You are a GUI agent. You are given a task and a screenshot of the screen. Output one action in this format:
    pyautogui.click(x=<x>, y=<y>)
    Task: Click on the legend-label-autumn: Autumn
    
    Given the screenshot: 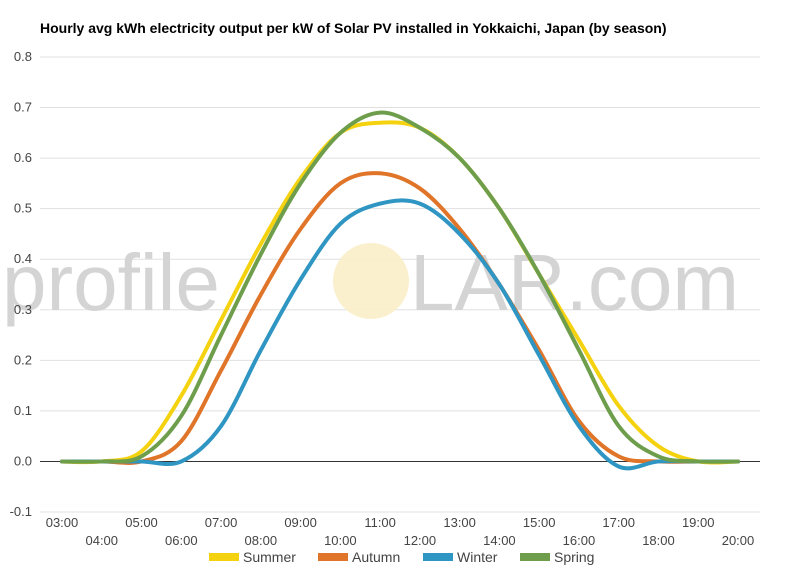 What is the action you would take?
    pyautogui.click(x=376, y=557)
    